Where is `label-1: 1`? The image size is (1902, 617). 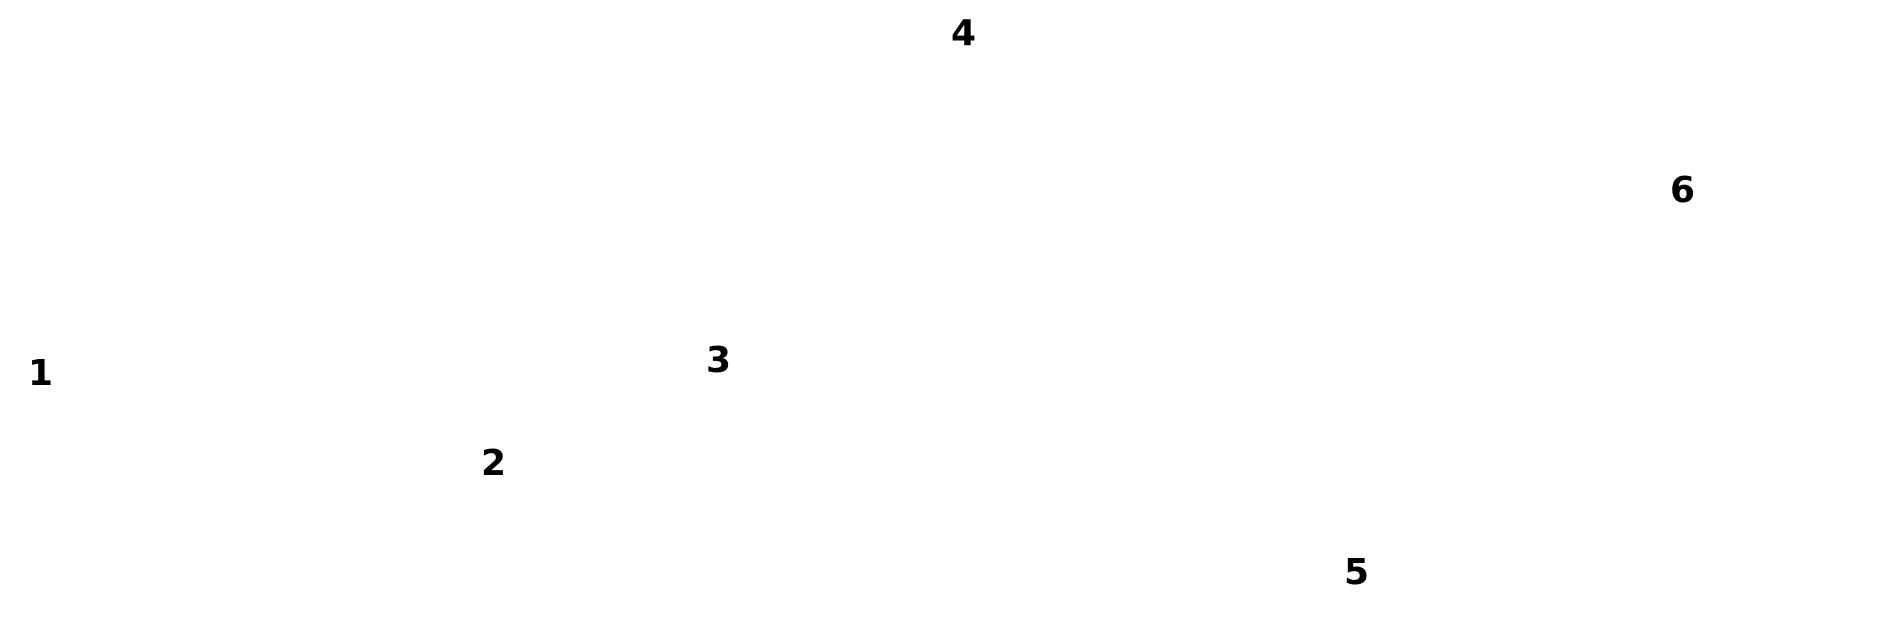 label-1: 1 is located at coordinates (41, 373).